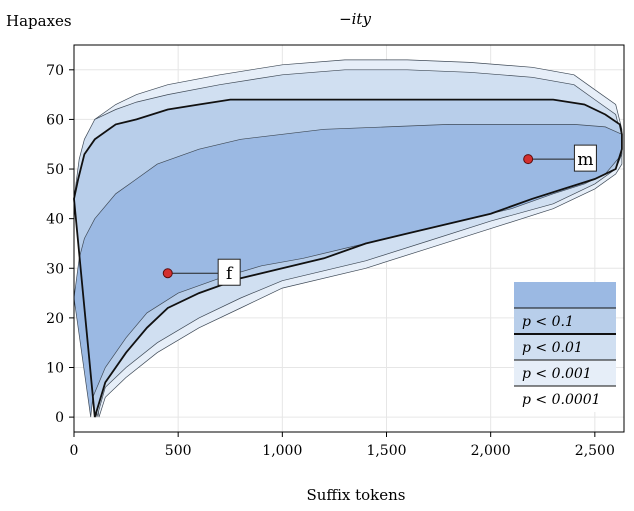 The height and width of the screenshot is (511, 634). I want to click on y-tick-label-5: 50, so click(55, 170).